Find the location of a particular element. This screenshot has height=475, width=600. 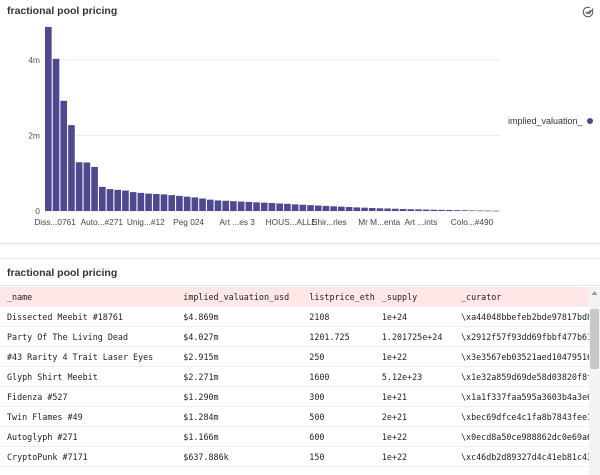

y-tick-label: 2m is located at coordinates (34, 135).